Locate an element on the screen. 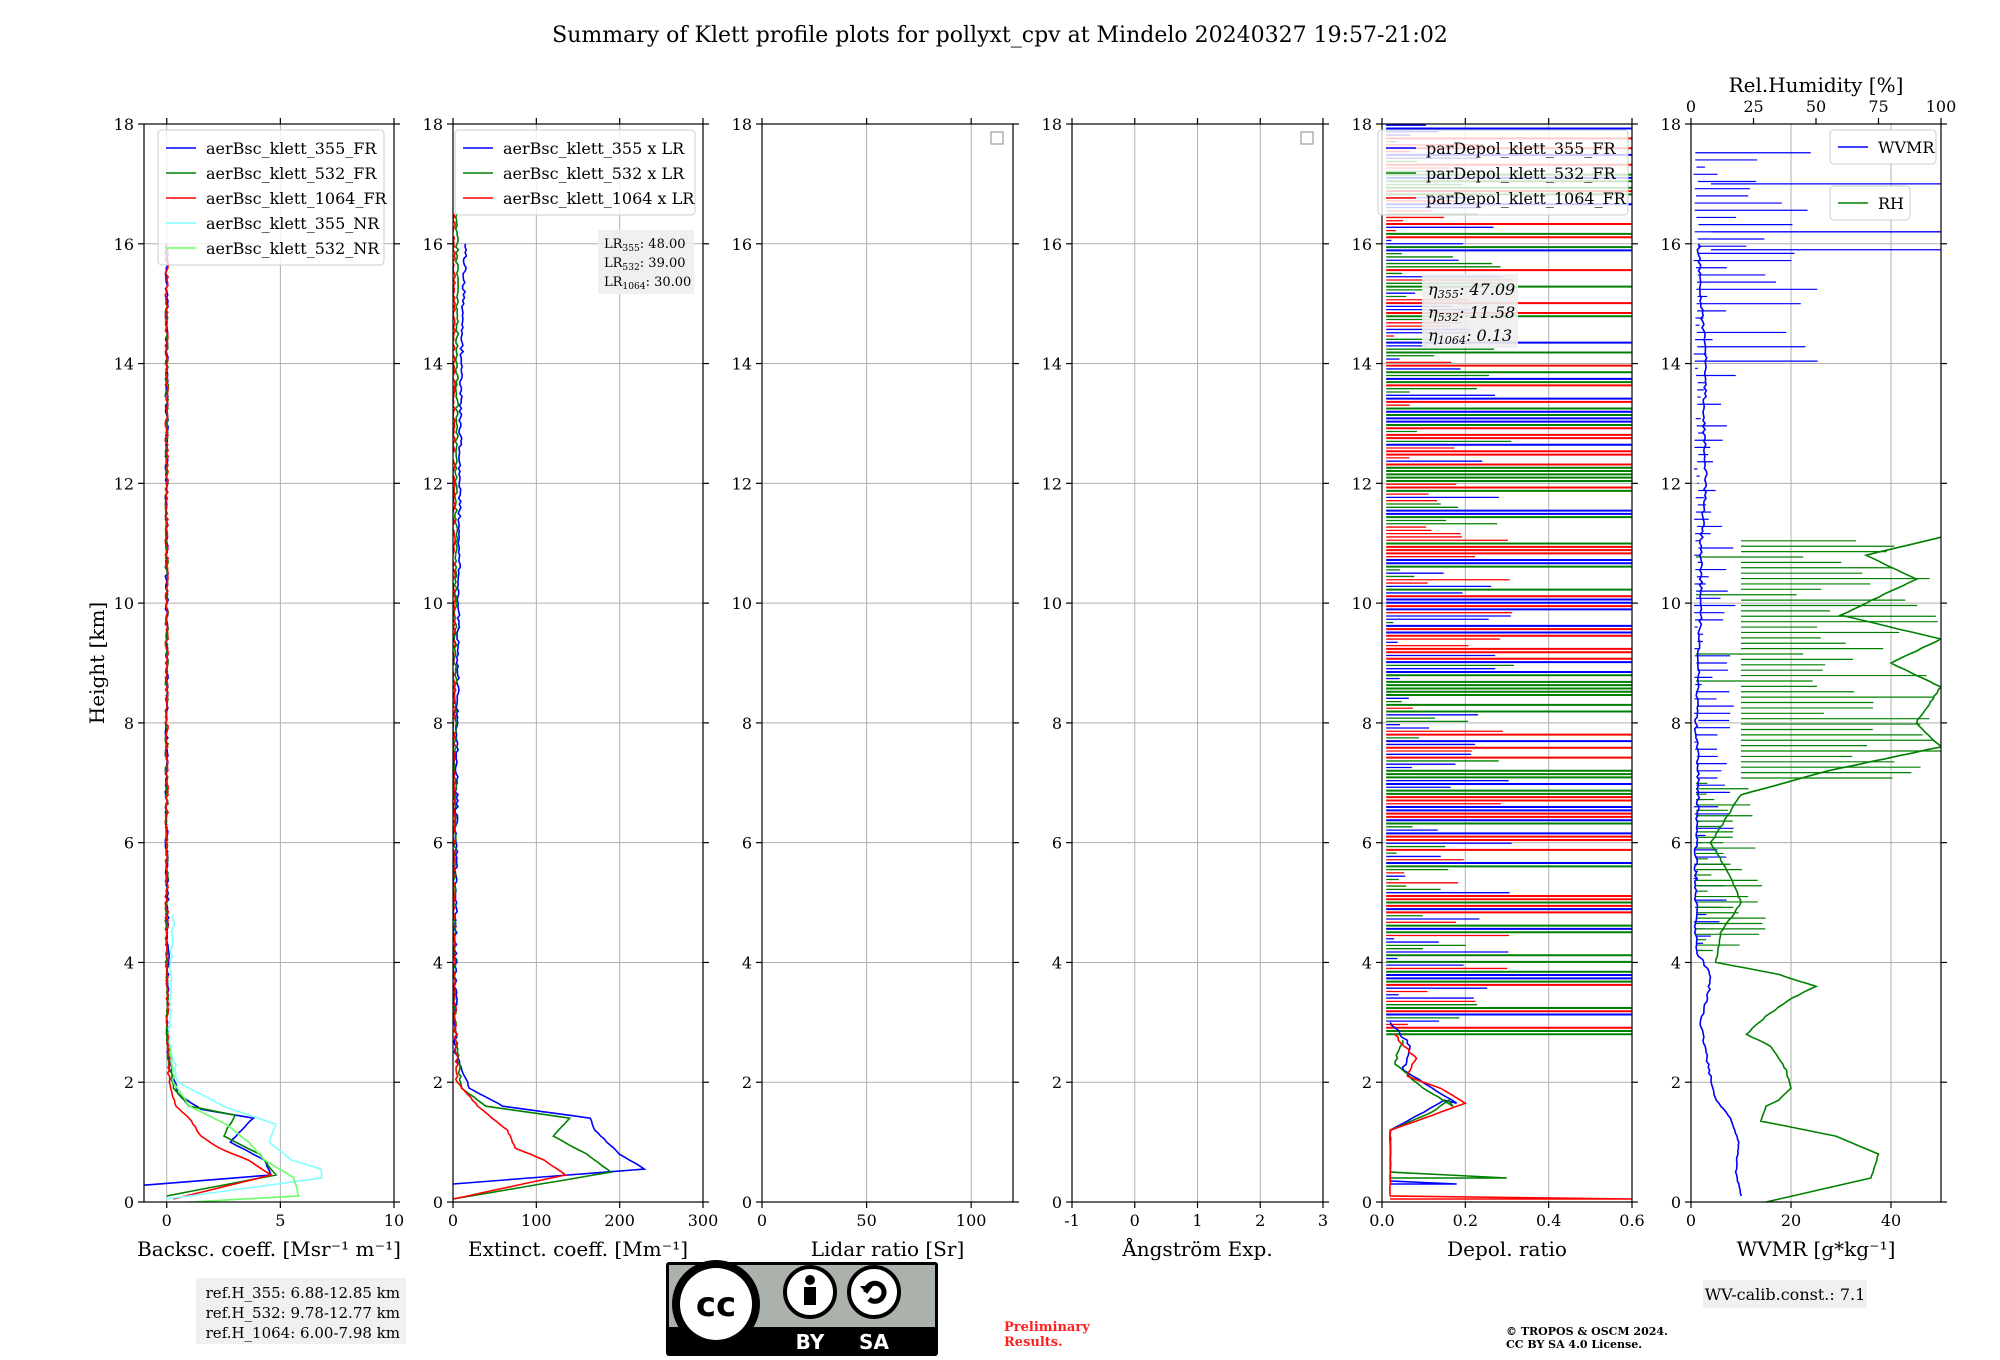 Image resolution: width=2000 pixels, height=1360 pixels. legend-label: aerBsc_klett_355 x LR is located at coordinates (594, 148).